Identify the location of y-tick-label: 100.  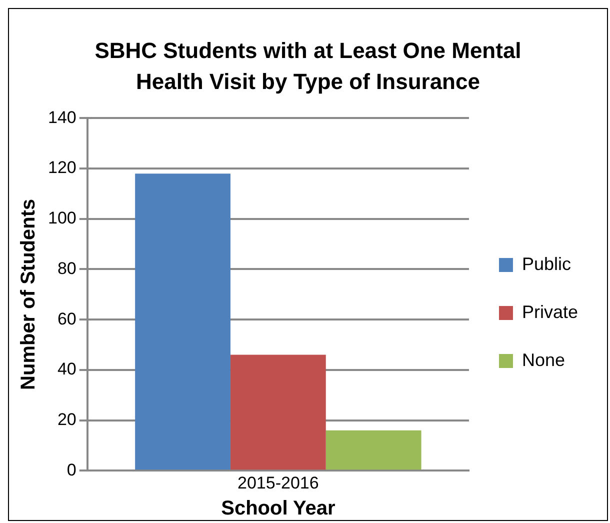
(62, 218).